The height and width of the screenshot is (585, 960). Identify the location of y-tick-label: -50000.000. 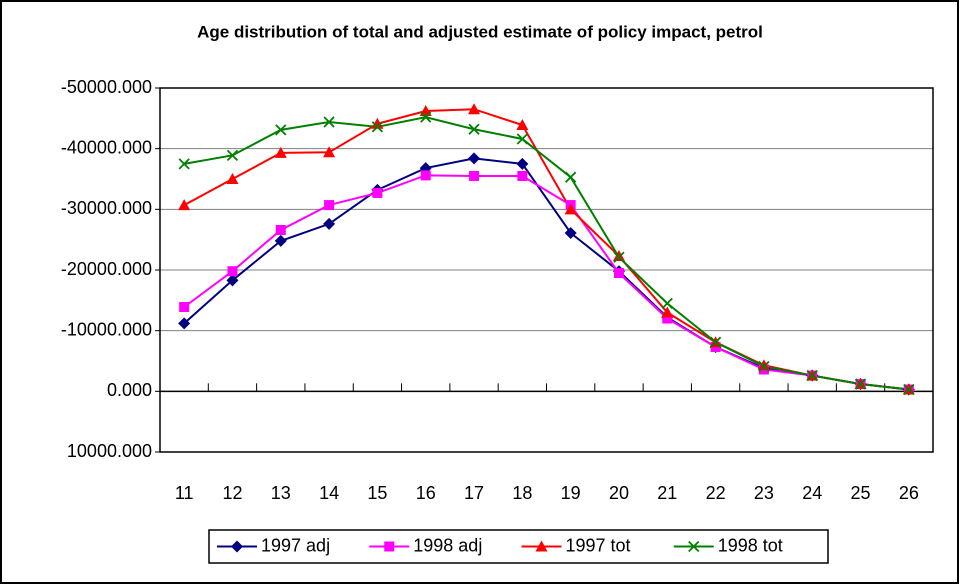
(106, 87).